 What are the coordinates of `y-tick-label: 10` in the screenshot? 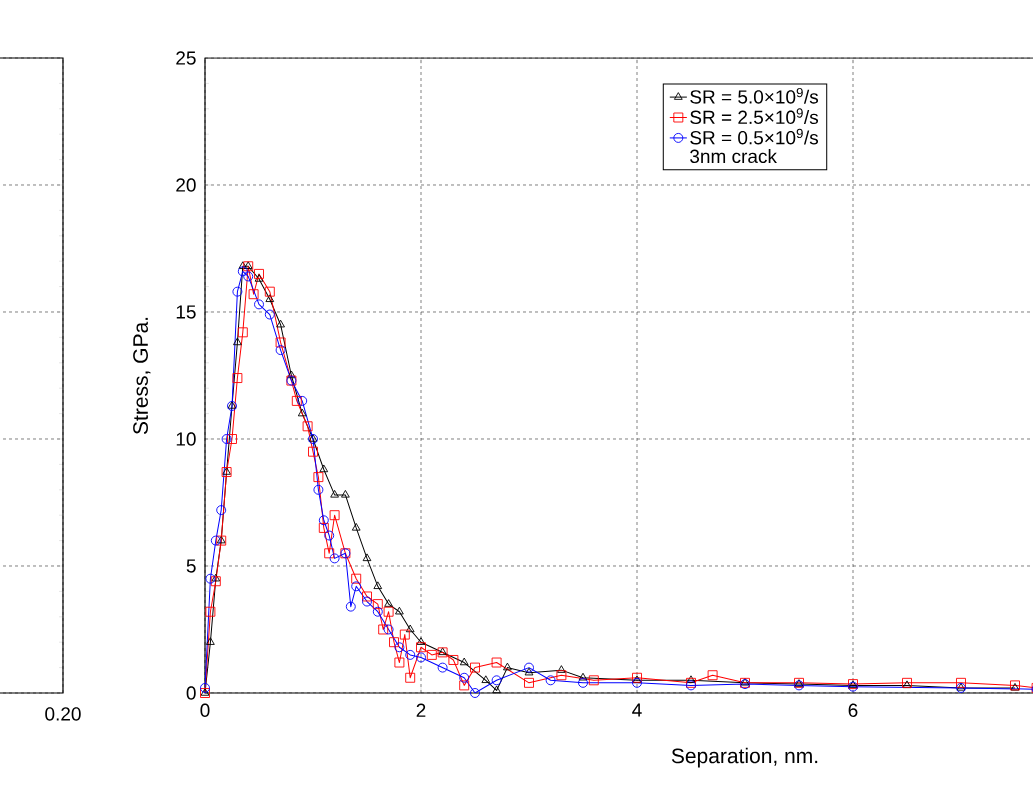 It's located at (186, 439).